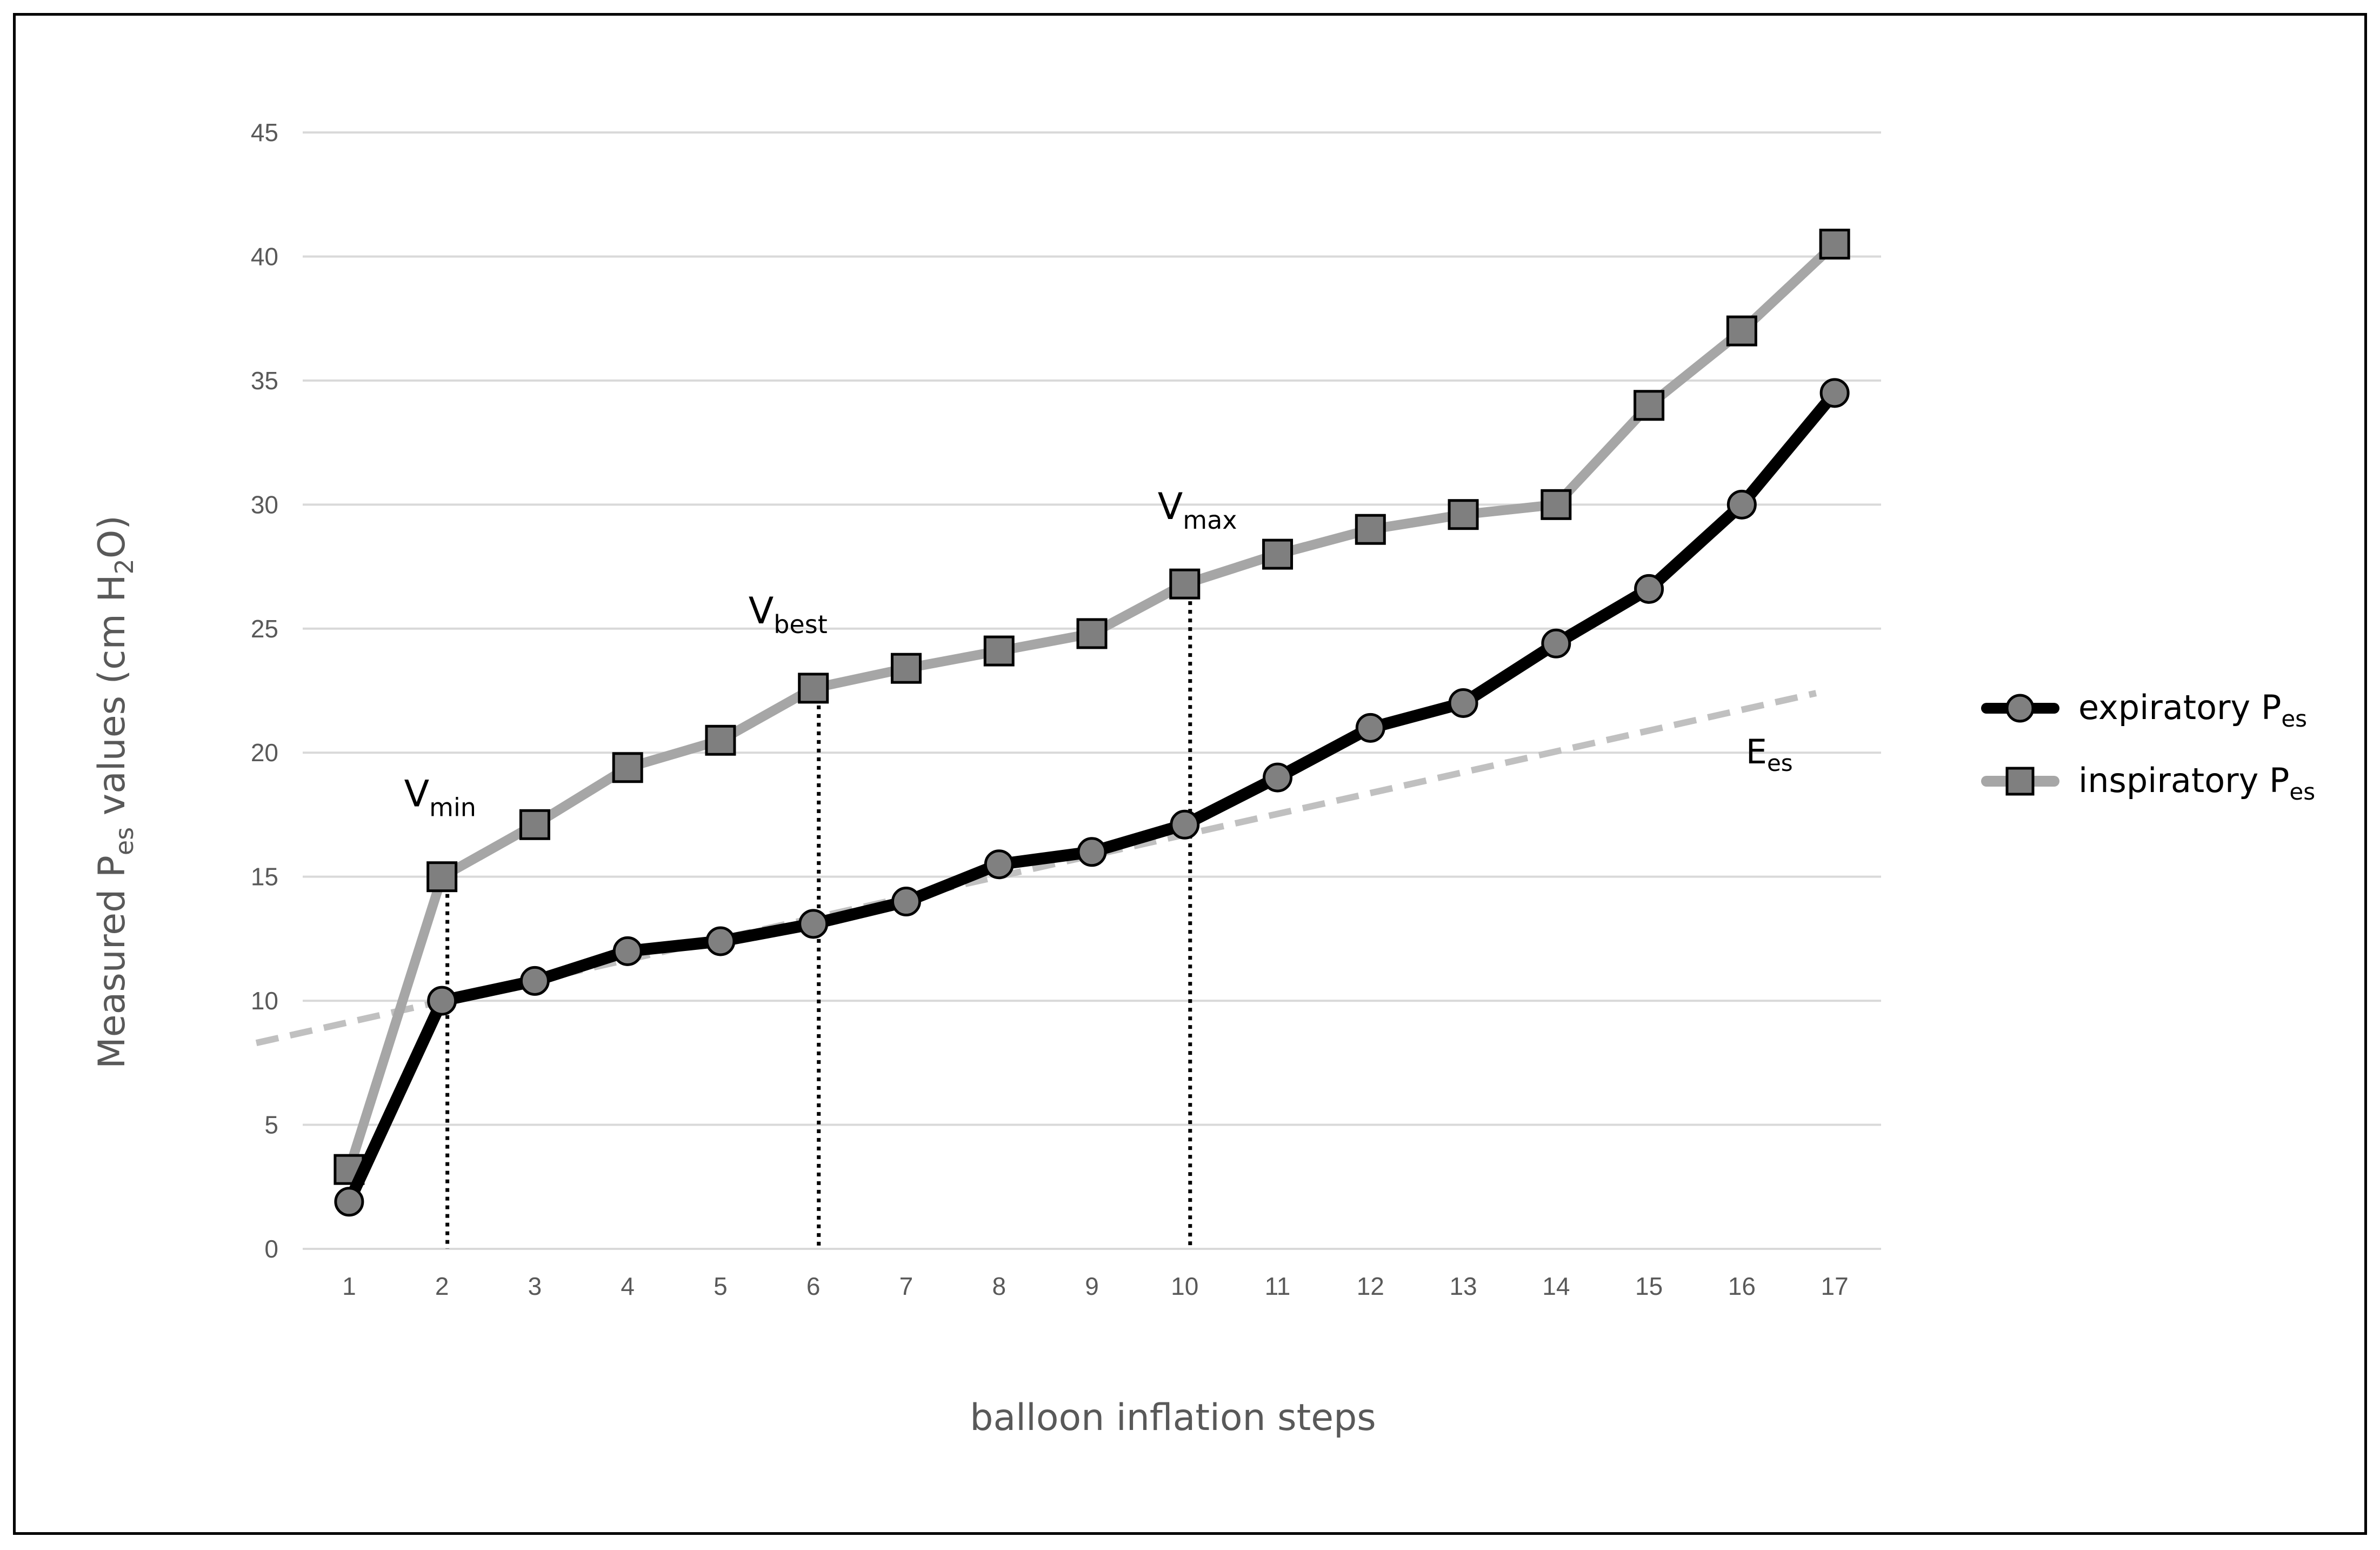  What do you see at coordinates (535, 1286) in the screenshot?
I see `x-tick-3: 3` at bounding box center [535, 1286].